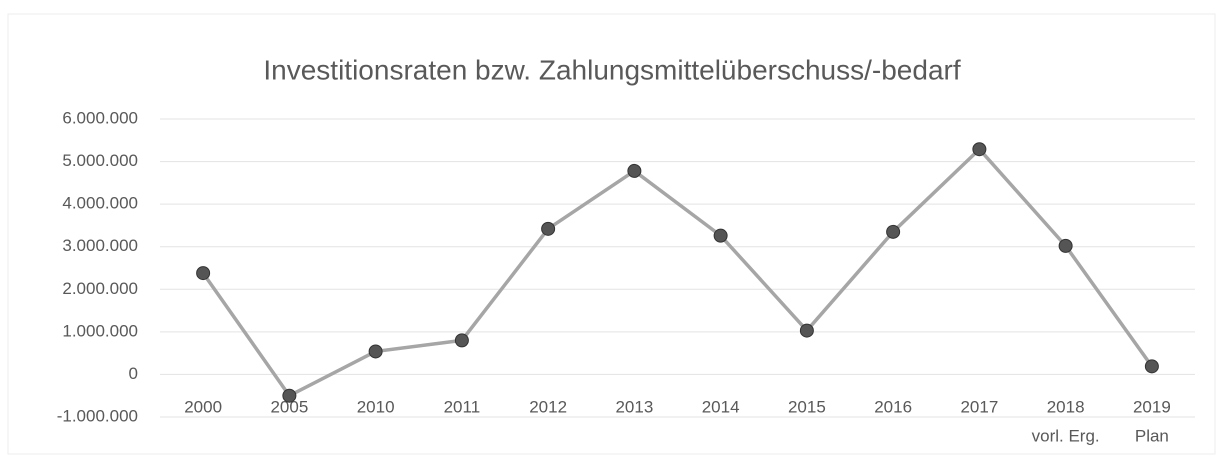 This screenshot has width=1223, height=459. I want to click on x-tick-label: 2012, so click(548, 406).